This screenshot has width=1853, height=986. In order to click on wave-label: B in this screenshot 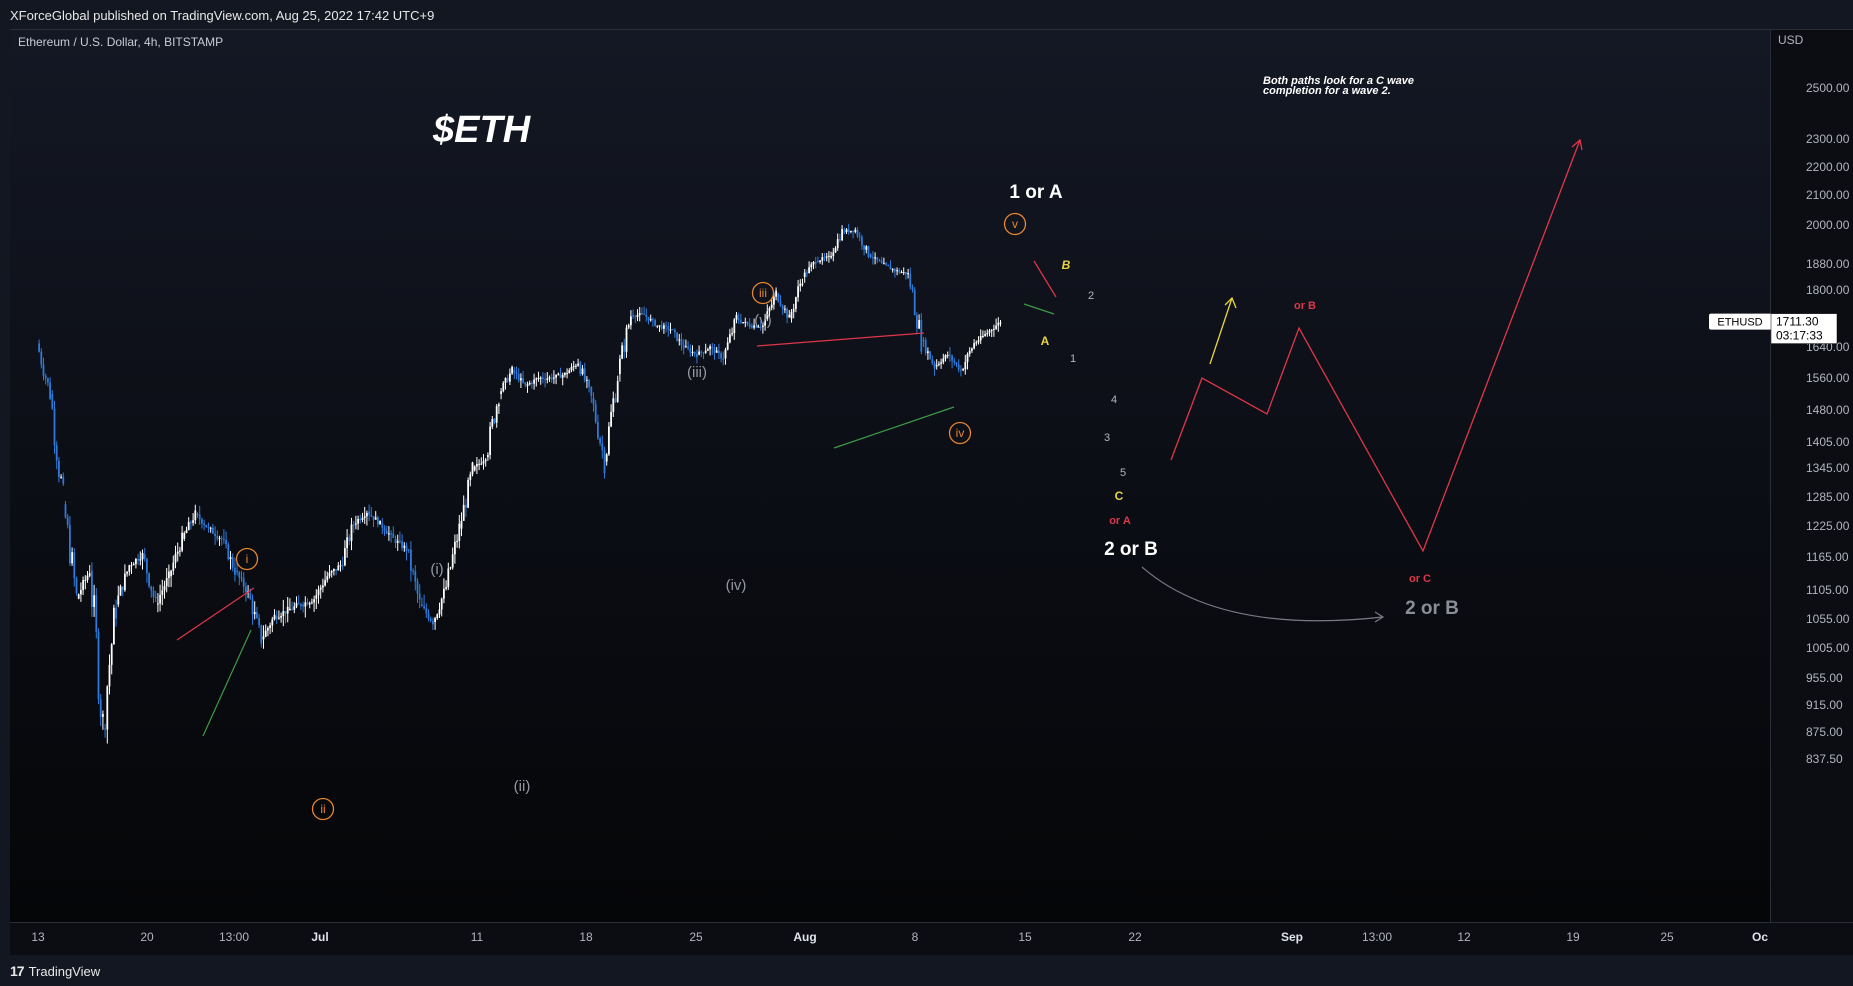, I will do `click(1066, 265)`.